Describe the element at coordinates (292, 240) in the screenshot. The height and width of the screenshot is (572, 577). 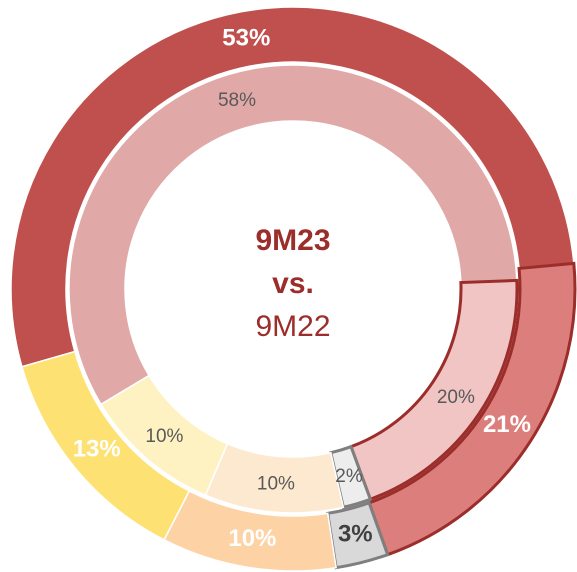
I see `center-series-a: 9M23` at that location.